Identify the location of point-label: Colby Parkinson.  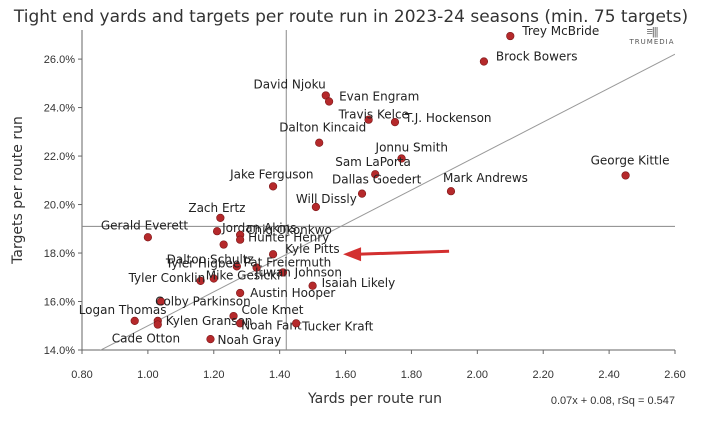
(203, 302).